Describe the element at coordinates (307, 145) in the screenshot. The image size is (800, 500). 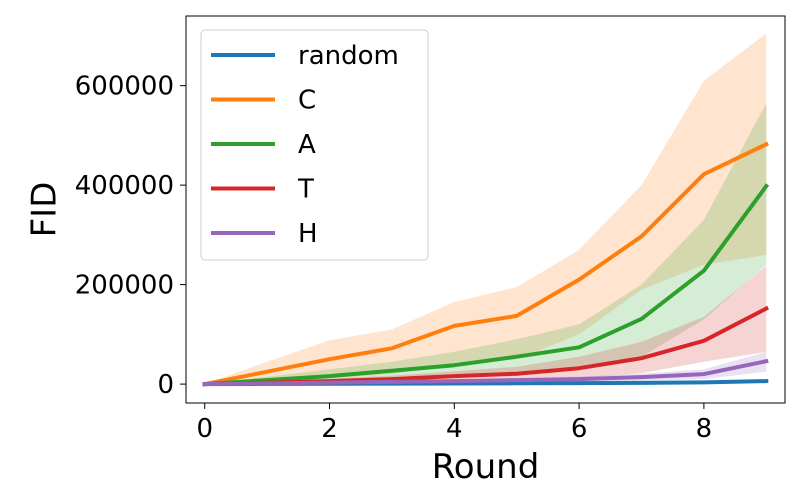
I see `legend-label-a: A` at that location.